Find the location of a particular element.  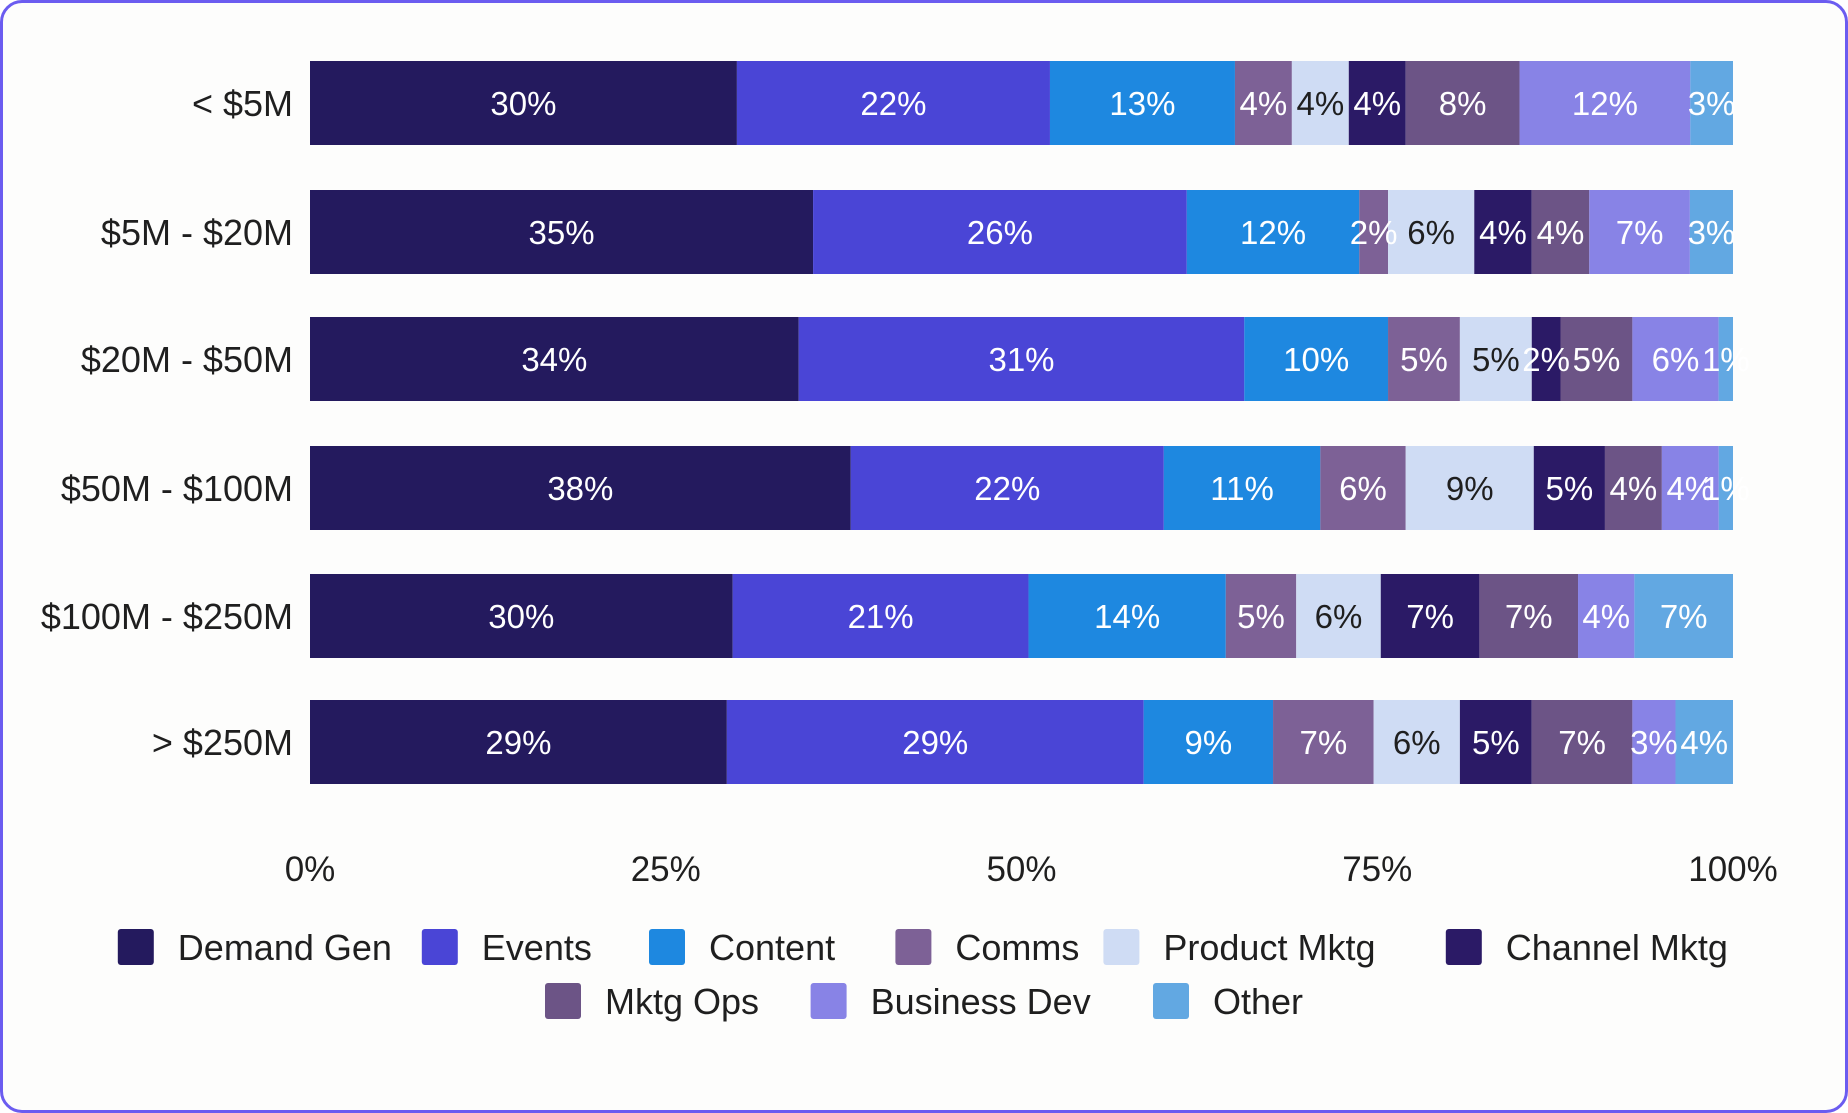

data-label-demand-gen-5m-20m: 35% is located at coordinates (562, 232).